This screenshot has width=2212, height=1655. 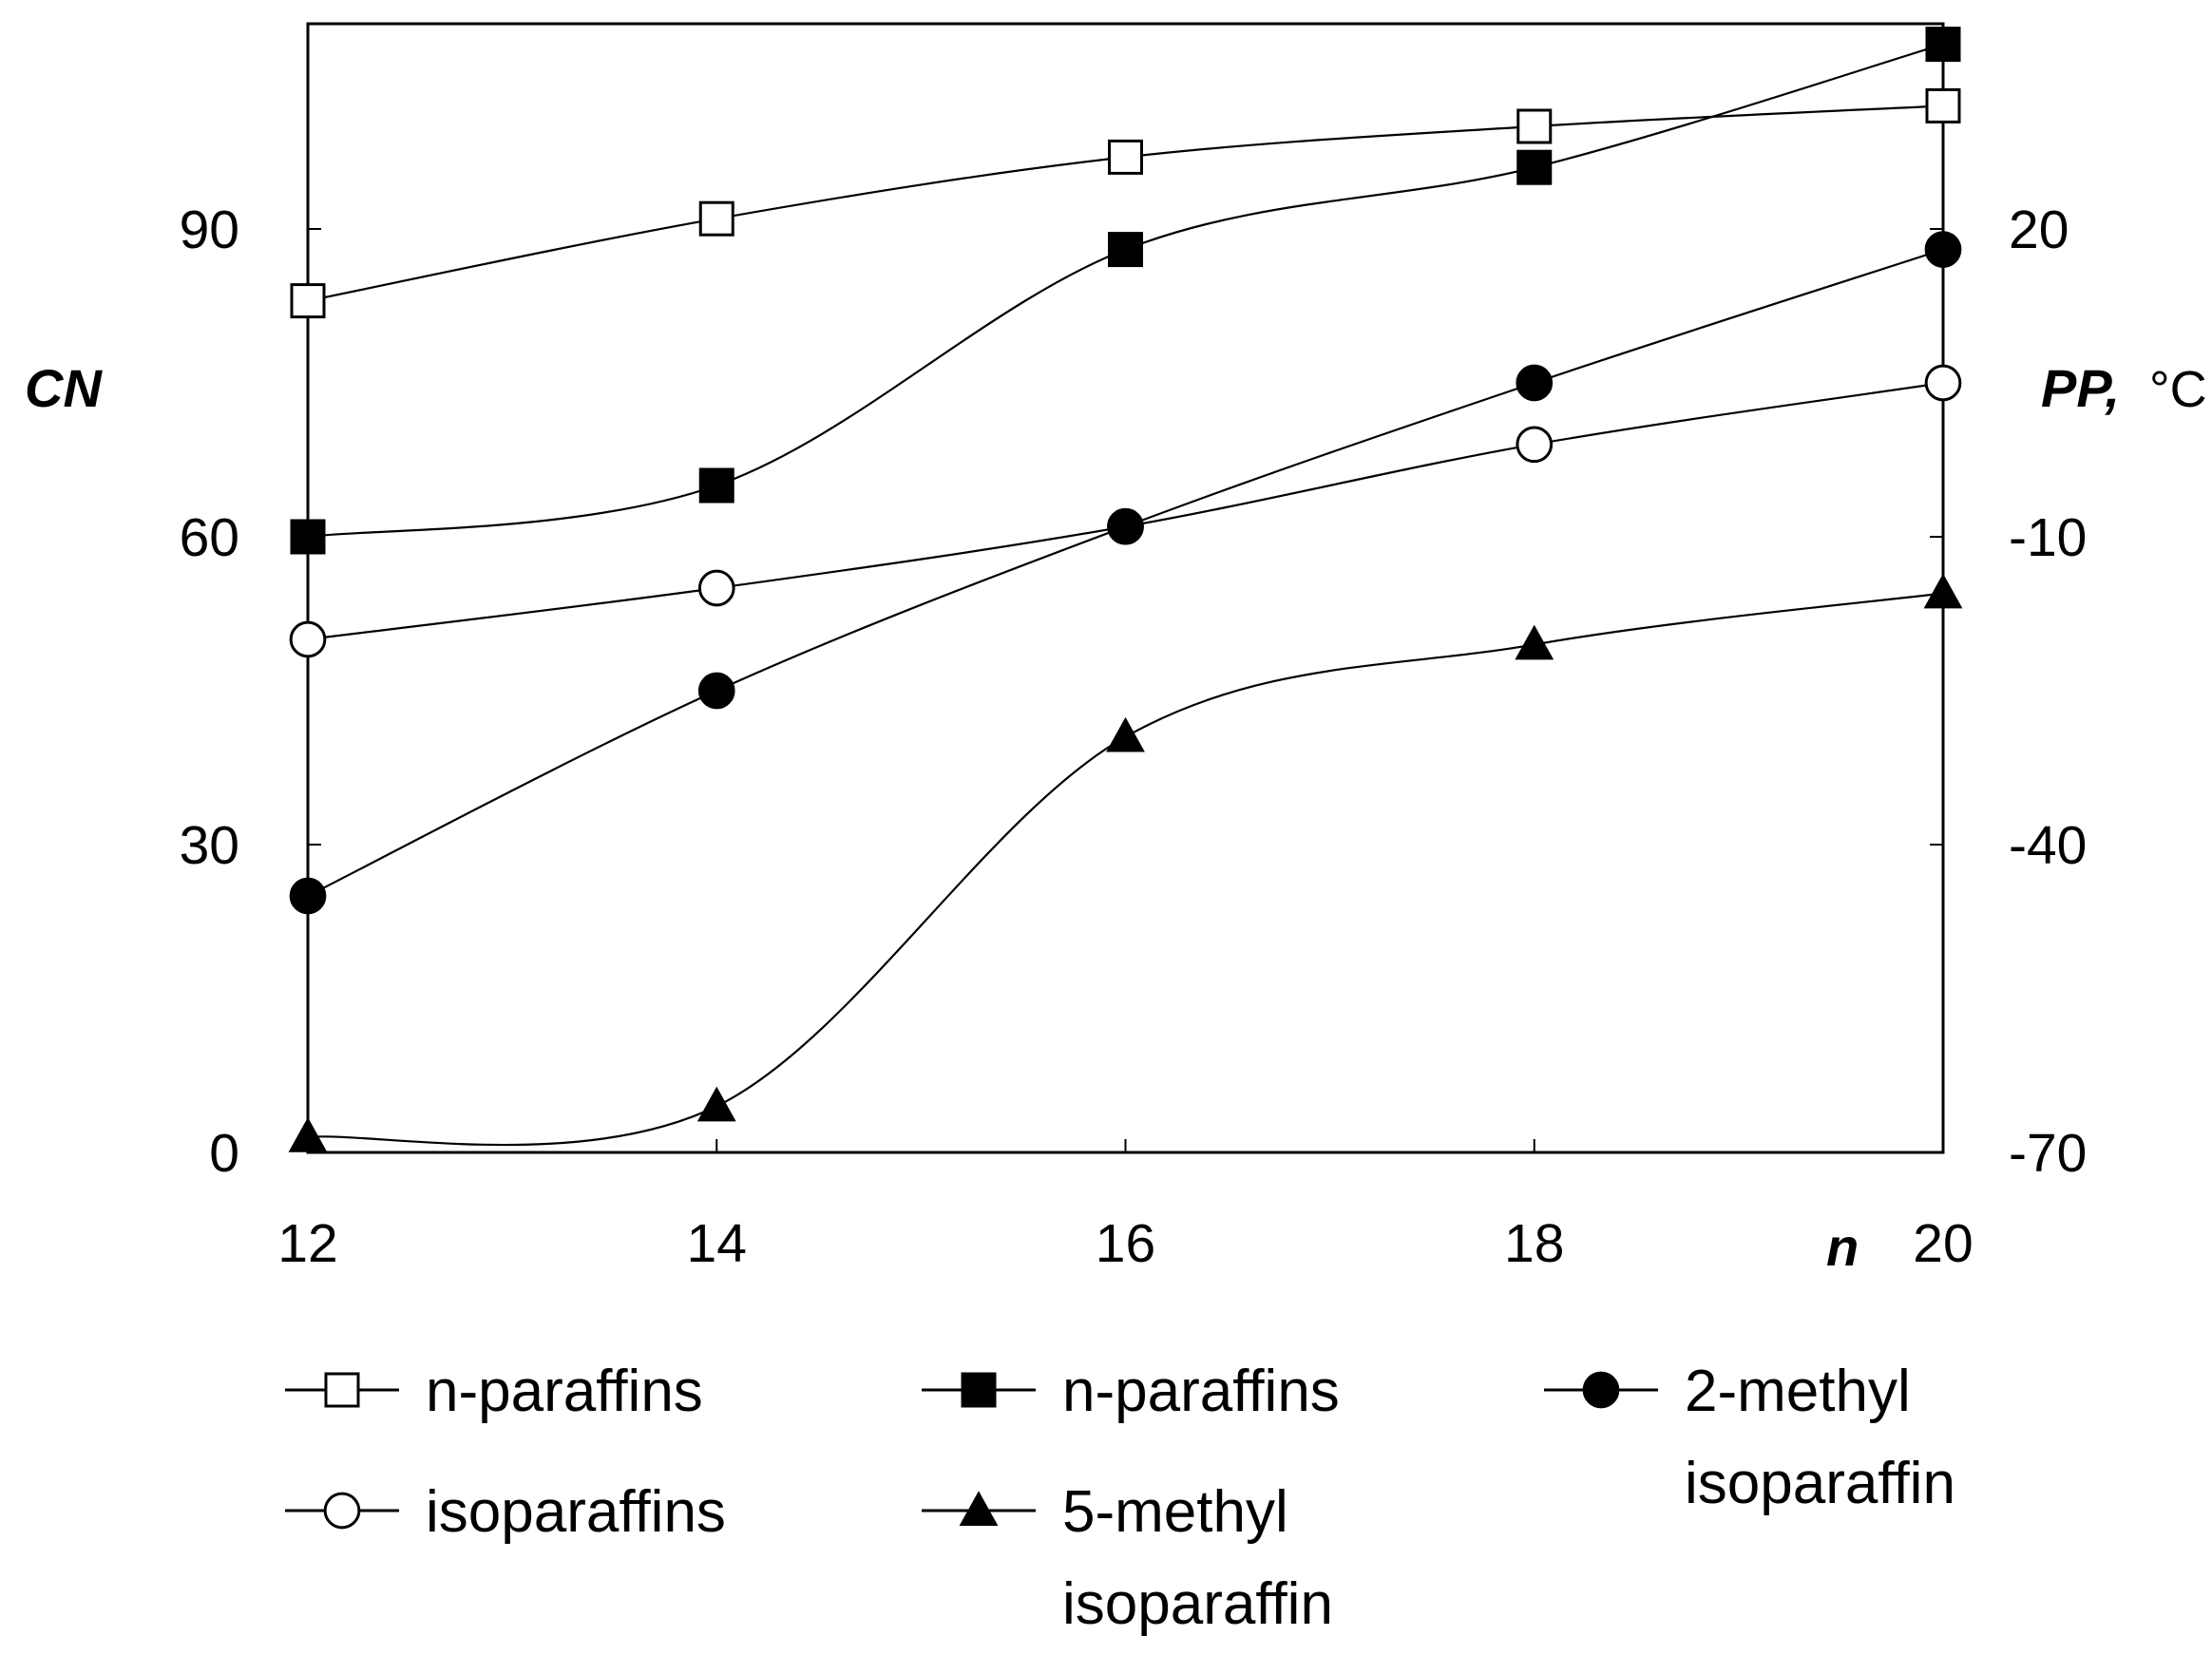 What do you see at coordinates (2048, 1153) in the screenshot?
I see `y-right-tick-label: -70` at bounding box center [2048, 1153].